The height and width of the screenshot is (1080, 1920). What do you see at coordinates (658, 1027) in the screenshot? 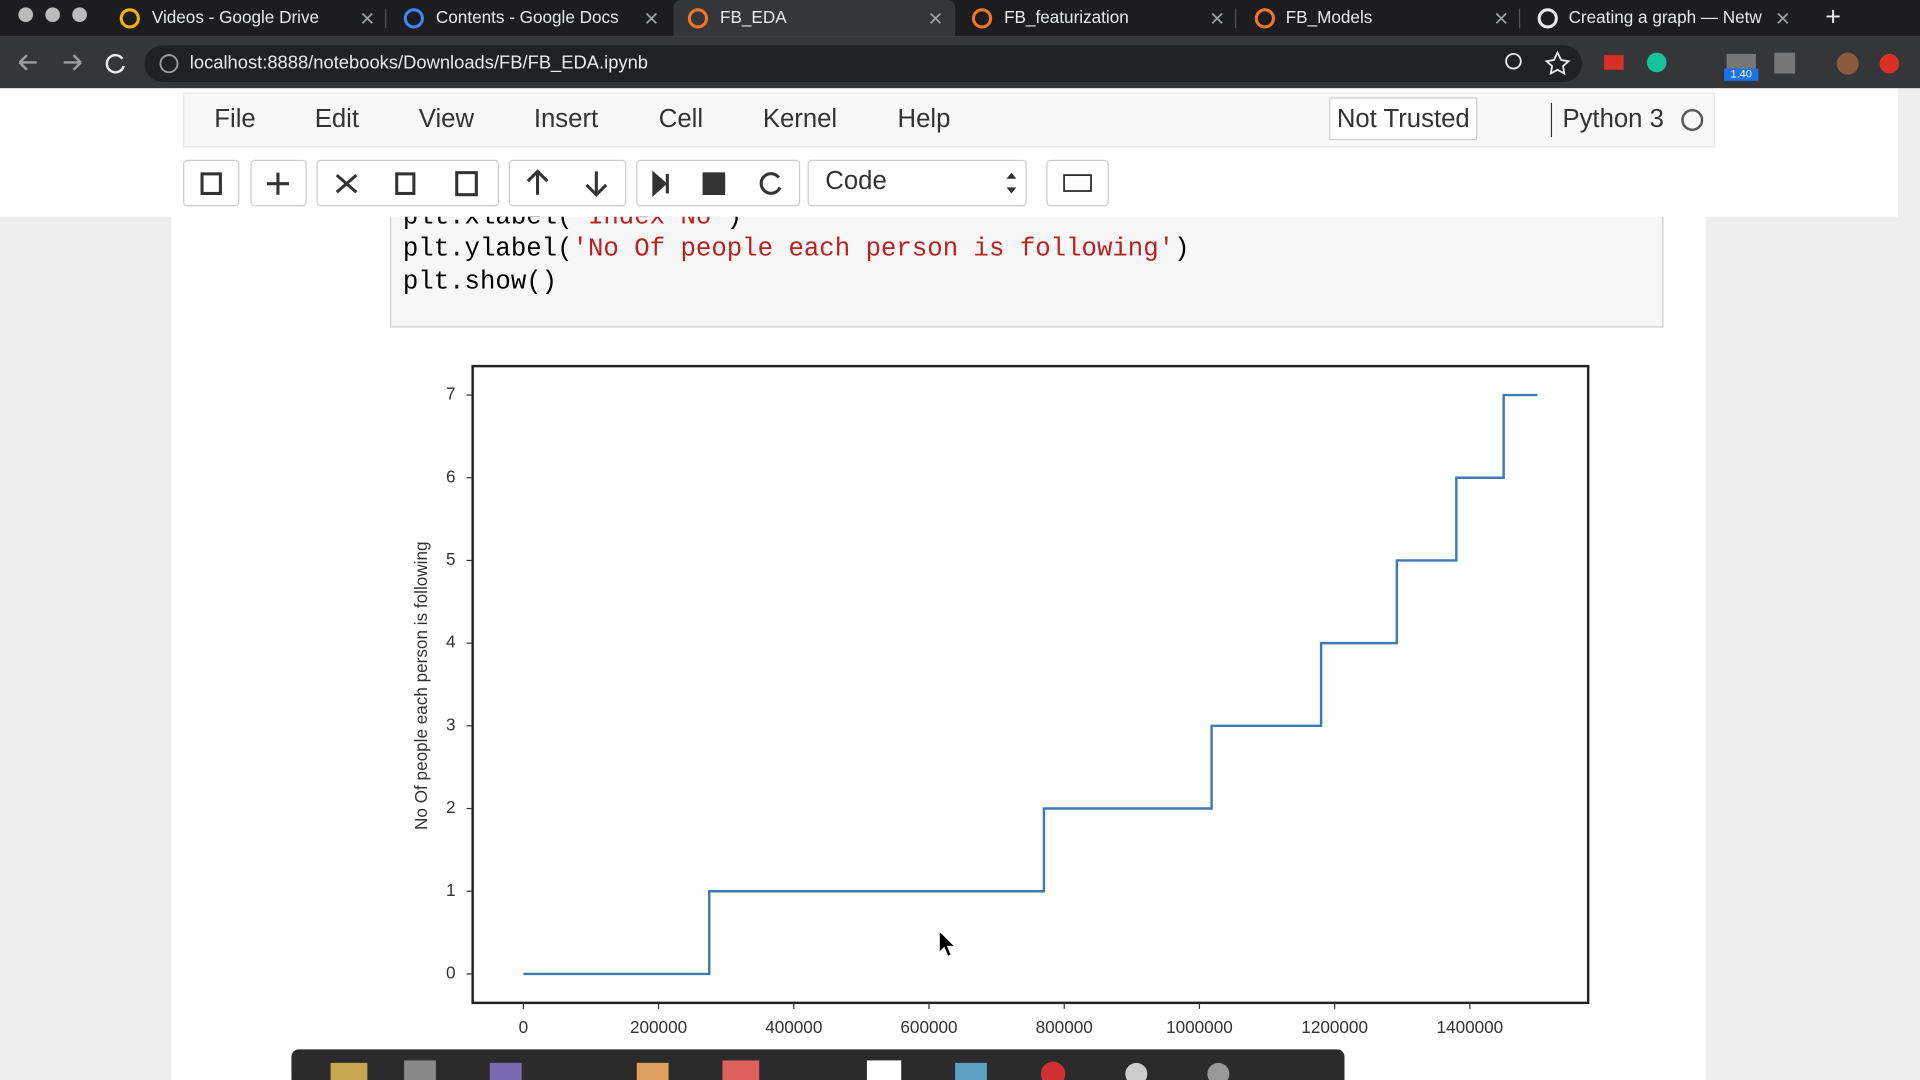
I see `x-tick-label: 200000` at bounding box center [658, 1027].